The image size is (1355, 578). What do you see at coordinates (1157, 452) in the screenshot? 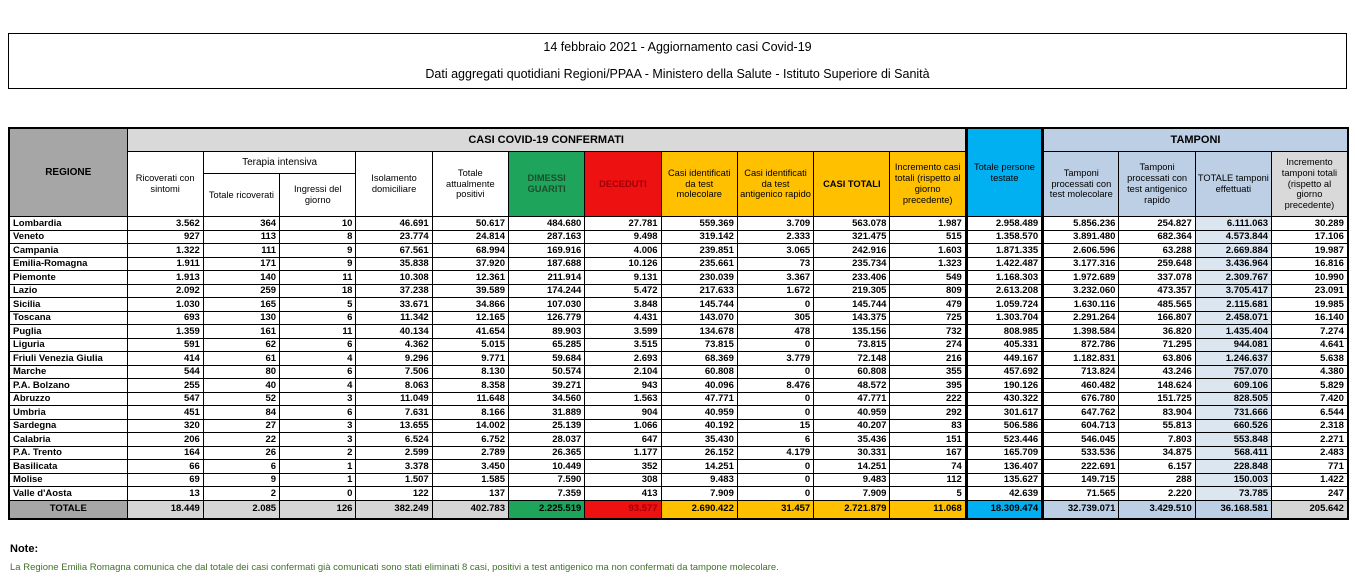
I see `value-cell: 34.875` at bounding box center [1157, 452].